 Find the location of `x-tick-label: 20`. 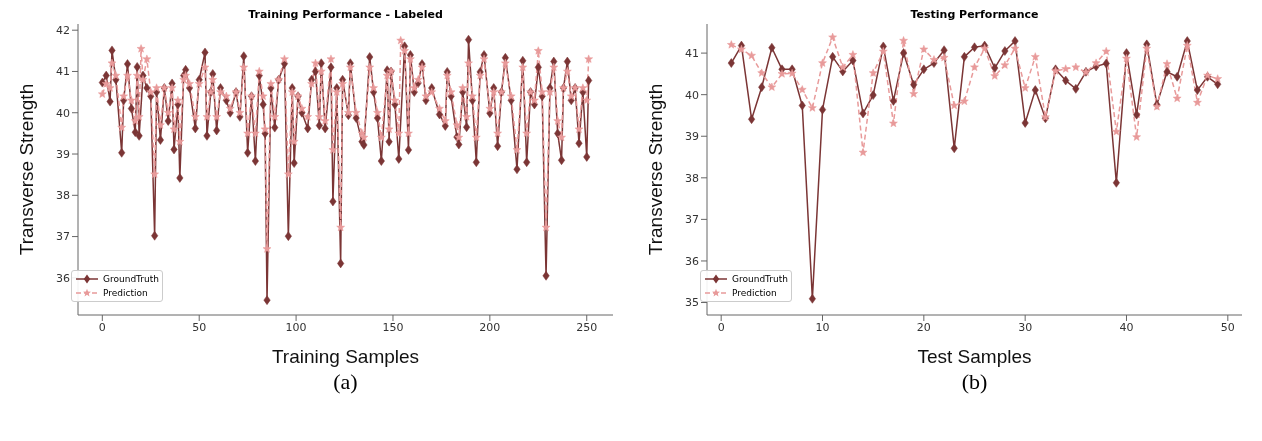

x-tick-label: 20 is located at coordinates (923, 327).